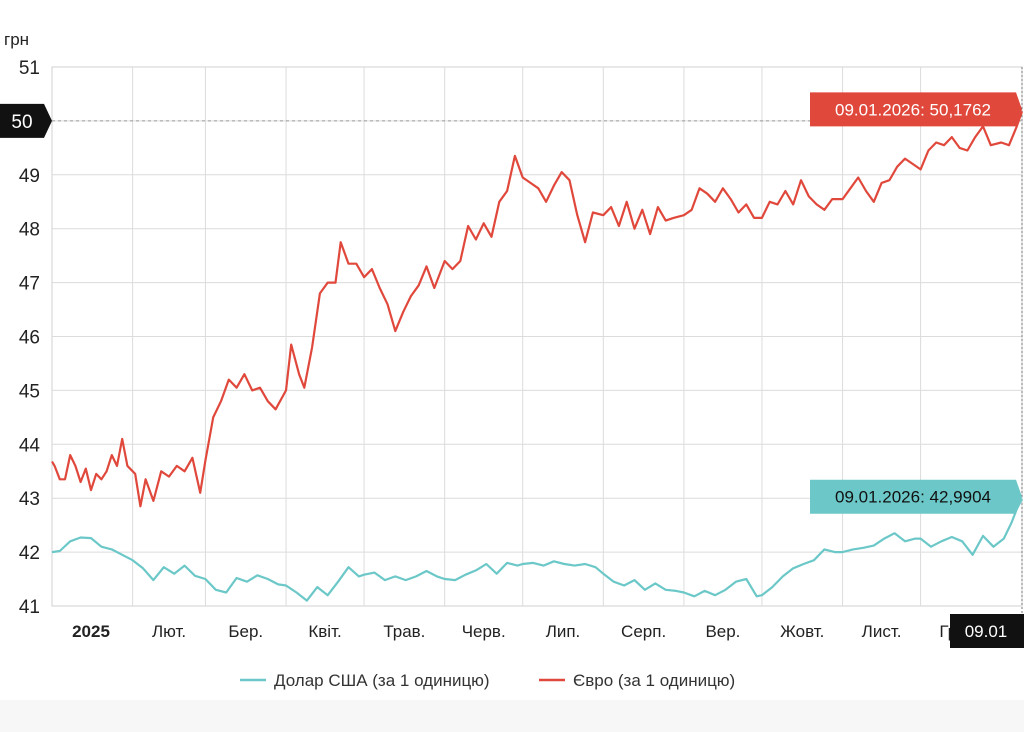 Image resolution: width=1024 pixels, height=732 pixels. I want to click on x-tick-label: Лист., so click(882, 631).